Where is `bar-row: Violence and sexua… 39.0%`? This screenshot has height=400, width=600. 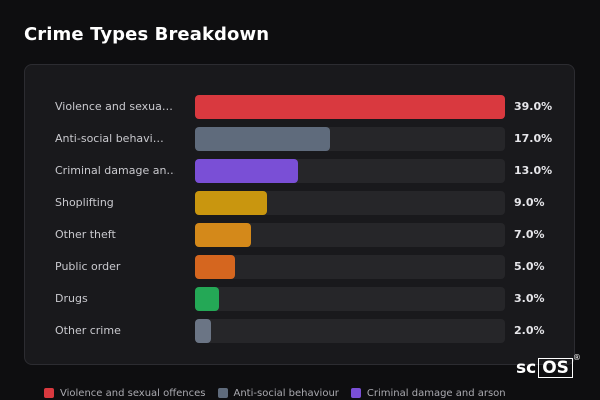
bar-row: Violence and sexua… 39.0% is located at coordinates (299, 107).